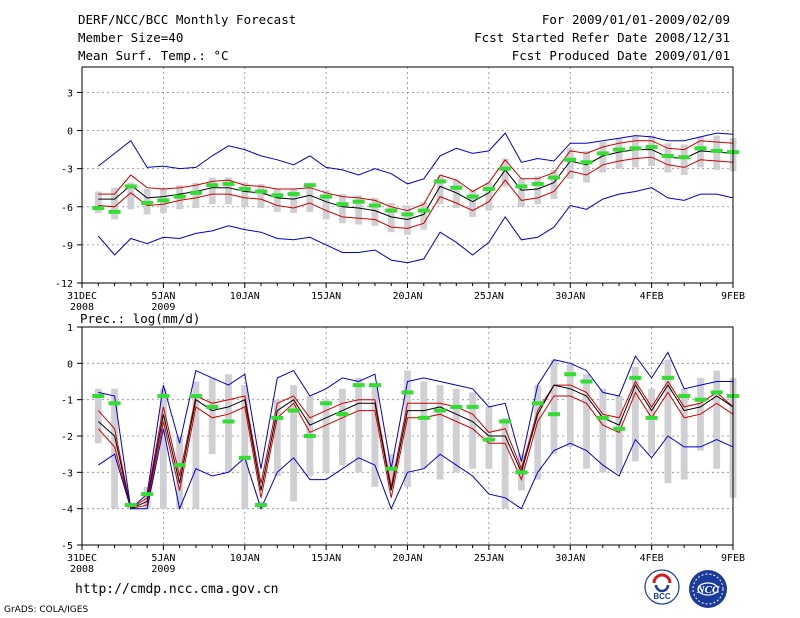 This screenshot has height=618, width=800. What do you see at coordinates (64, 284) in the screenshot?
I see `temp-ytick-label: -12` at bounding box center [64, 284].